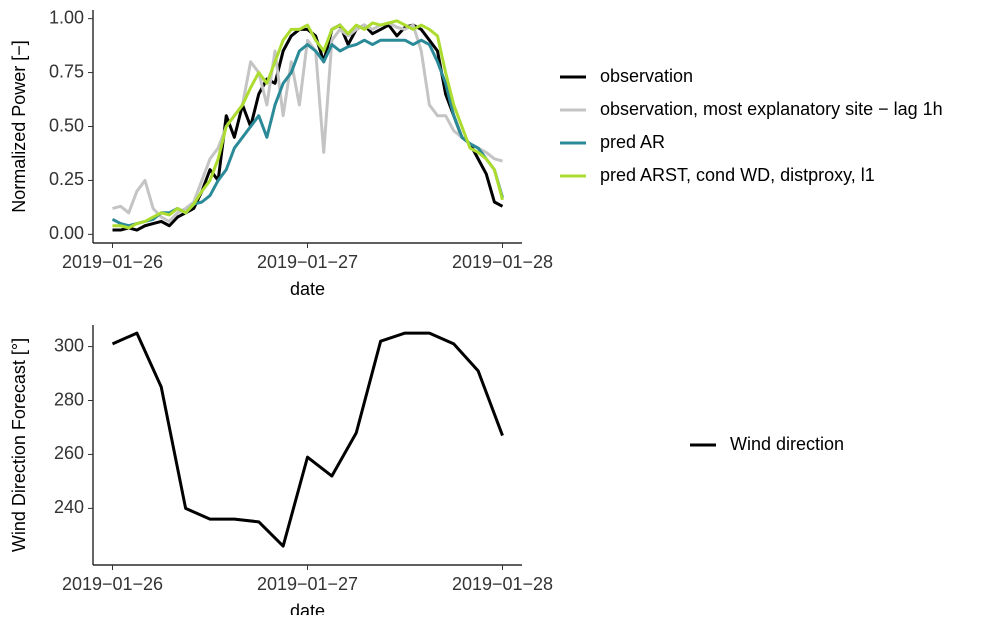 Image resolution: width=996 pixels, height=620 pixels. I want to click on y-axis-title: Normalized Power [−], so click(19, 126).